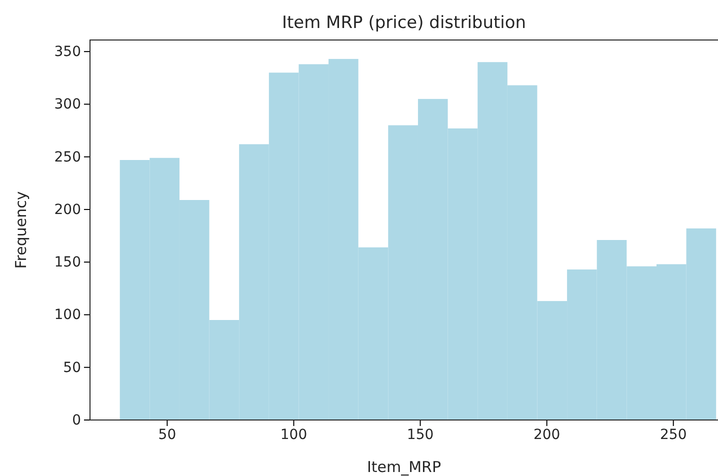  Describe the element at coordinates (76, 420) in the screenshot. I see `y-tick-label: 0` at that location.